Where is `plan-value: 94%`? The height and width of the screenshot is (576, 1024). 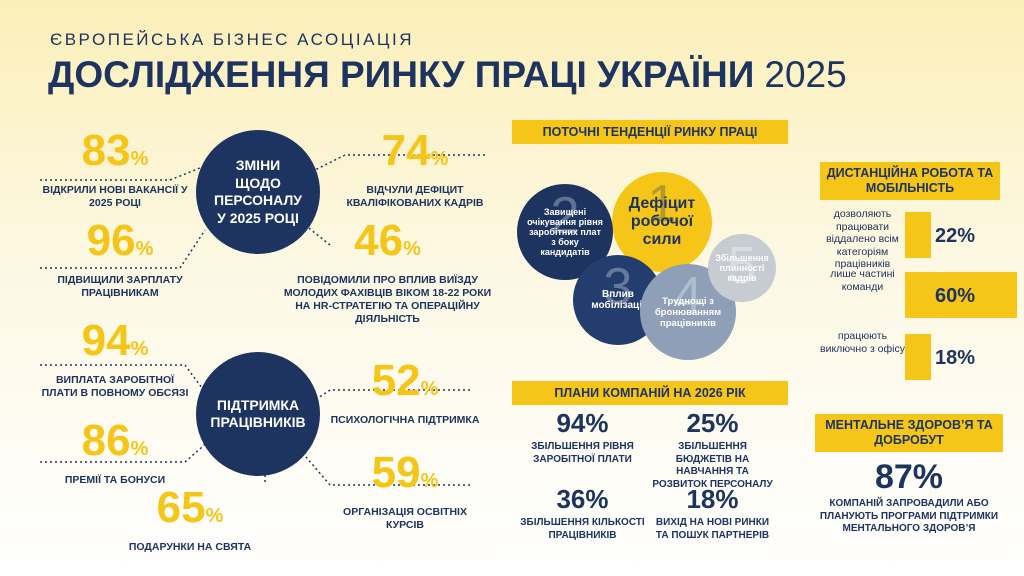 plan-value: 94% is located at coordinates (582, 423).